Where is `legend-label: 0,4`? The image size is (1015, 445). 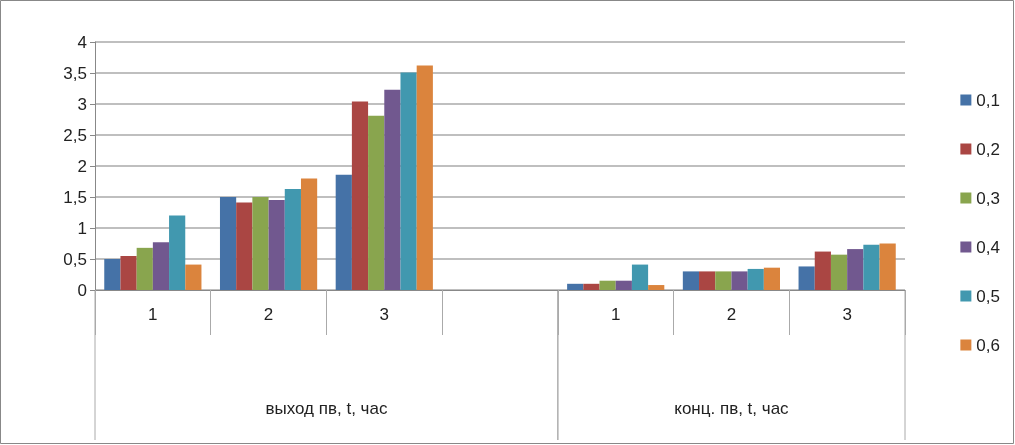 legend-label: 0,4 is located at coordinates (988, 247).